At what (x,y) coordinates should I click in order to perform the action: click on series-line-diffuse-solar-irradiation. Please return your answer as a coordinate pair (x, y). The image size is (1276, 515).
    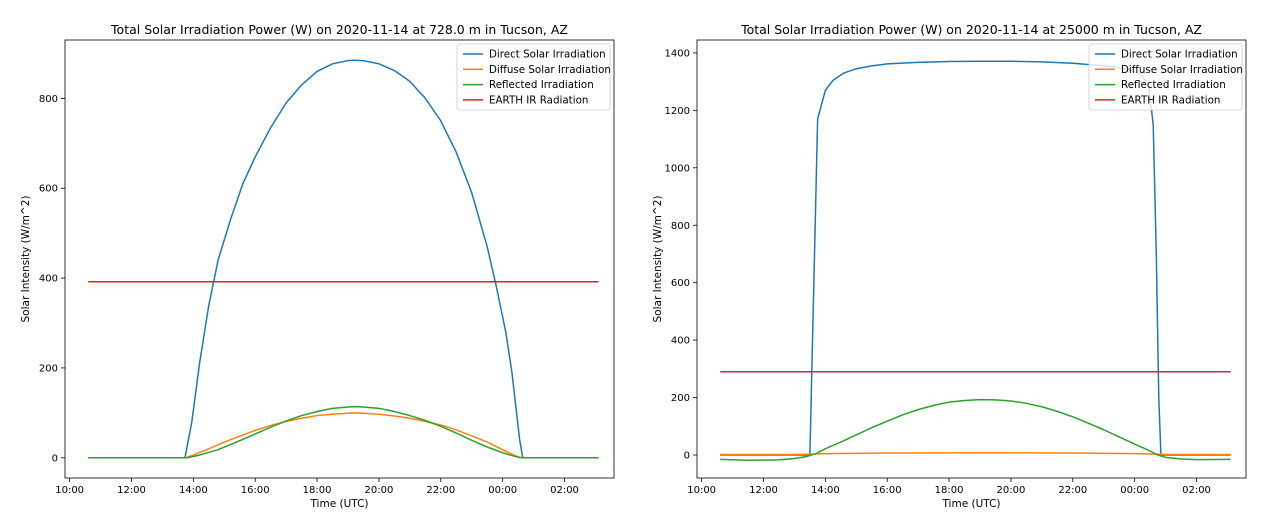
    Looking at the image, I should click on (343, 435).